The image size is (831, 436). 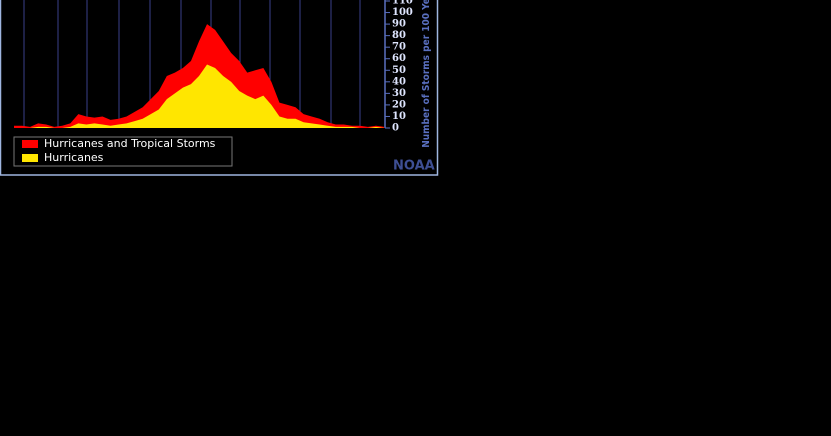 What do you see at coordinates (402, 3) in the screenshot?
I see `y-tick-label: 110` at bounding box center [402, 3].